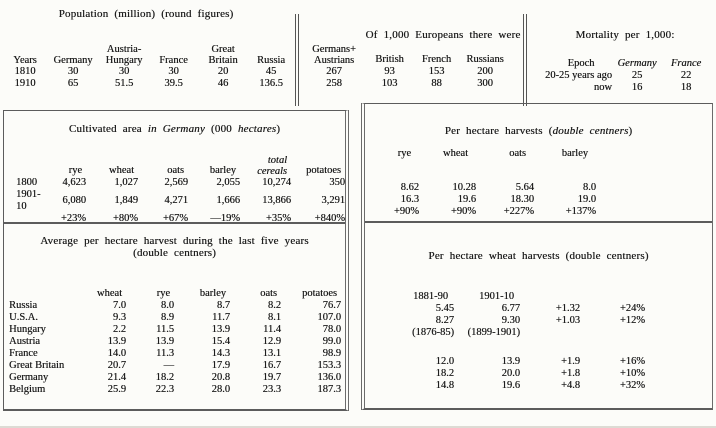 Image resolution: width=716 pixels, height=428 pixels. Describe the element at coordinates (271, 390) in the screenshot. I see `cell: 23.3` at that location.